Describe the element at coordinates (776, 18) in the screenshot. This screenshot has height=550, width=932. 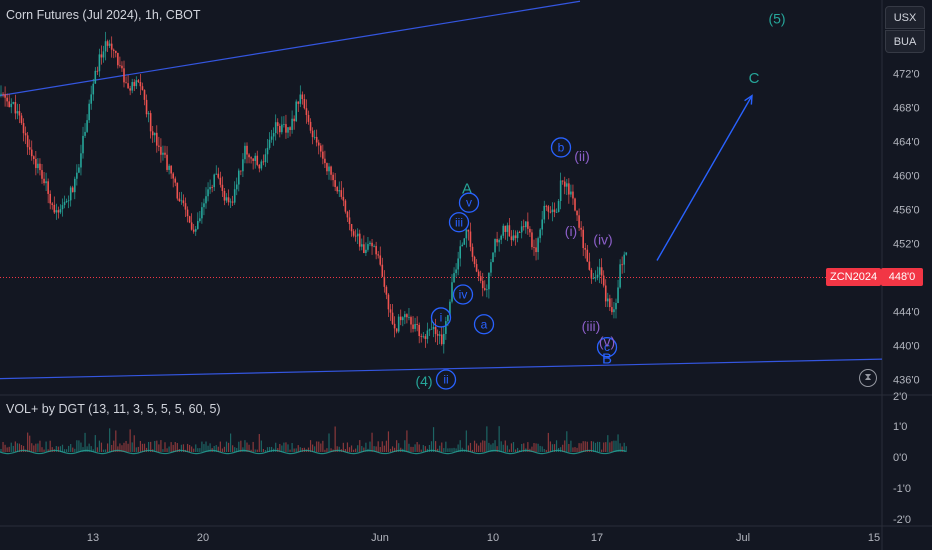
I see `wave-label: (5)` at that location.